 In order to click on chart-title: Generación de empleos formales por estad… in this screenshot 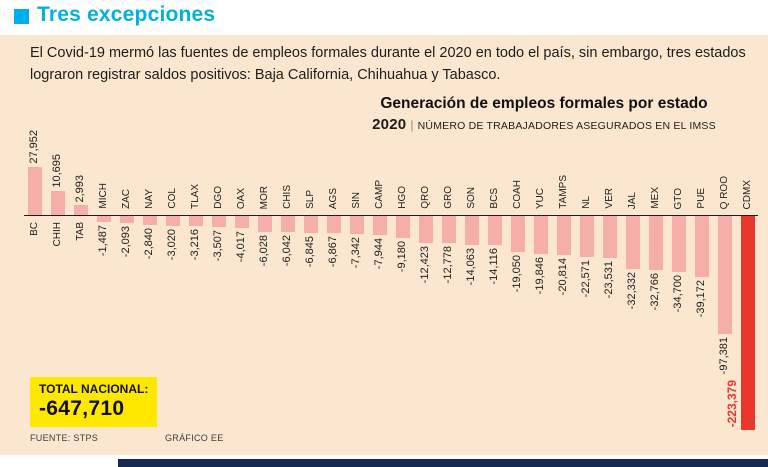, I will do `click(544, 103)`.